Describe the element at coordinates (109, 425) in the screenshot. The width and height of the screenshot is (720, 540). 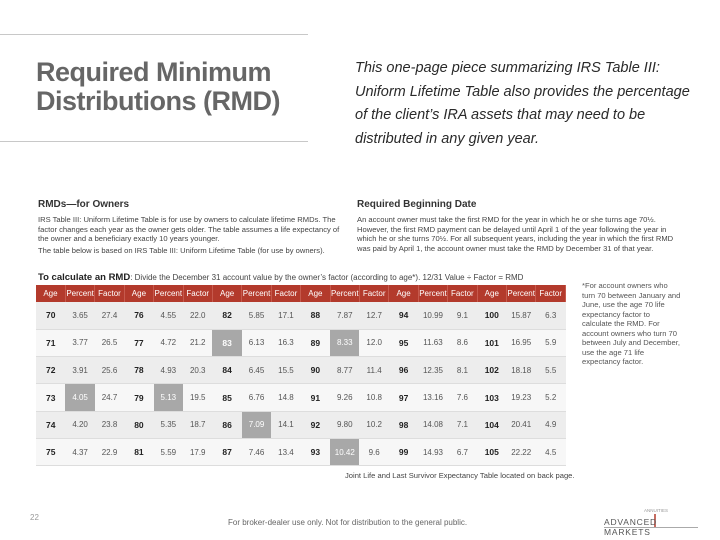
I see `factor-cell: 23.8` at that location.